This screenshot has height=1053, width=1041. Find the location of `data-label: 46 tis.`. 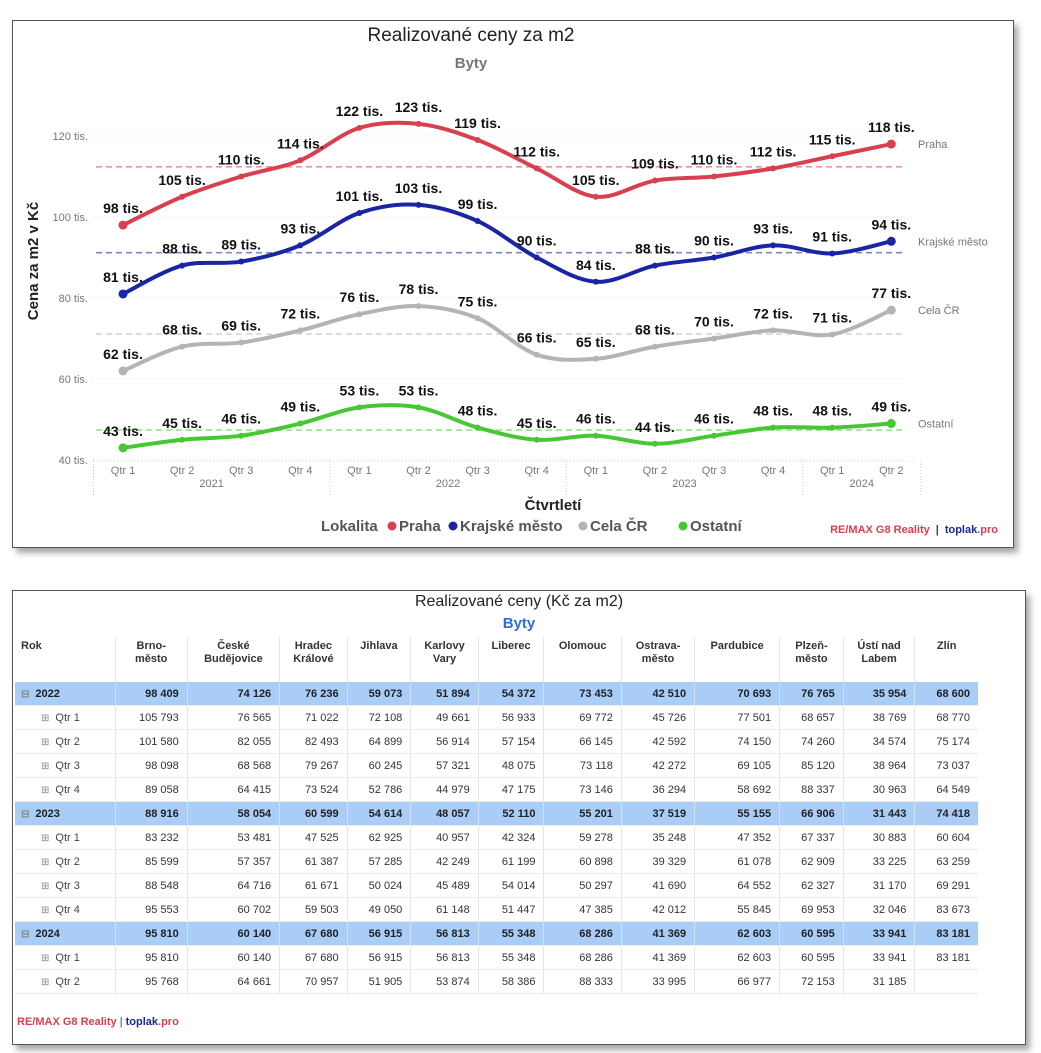

data-label: 46 tis. is located at coordinates (714, 419).